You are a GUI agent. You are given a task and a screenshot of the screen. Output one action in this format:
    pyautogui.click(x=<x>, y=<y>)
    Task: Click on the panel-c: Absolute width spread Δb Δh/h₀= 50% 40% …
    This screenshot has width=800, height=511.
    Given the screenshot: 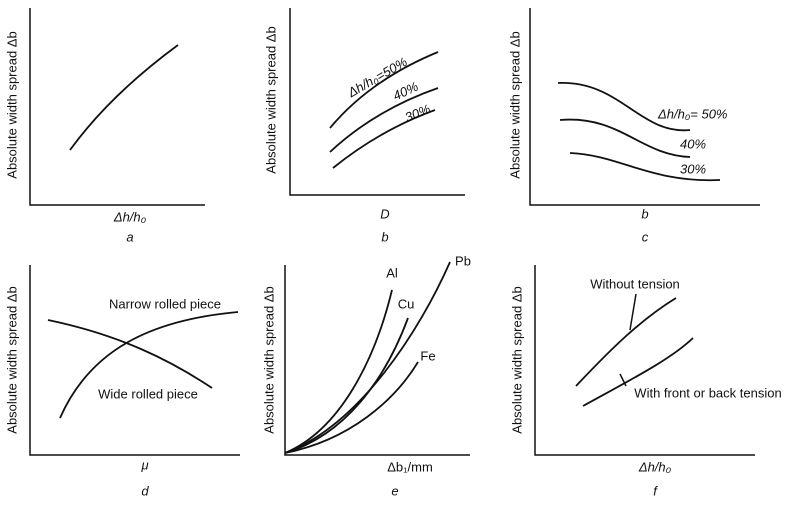 What is the action you would take?
    pyautogui.click(x=633, y=126)
    